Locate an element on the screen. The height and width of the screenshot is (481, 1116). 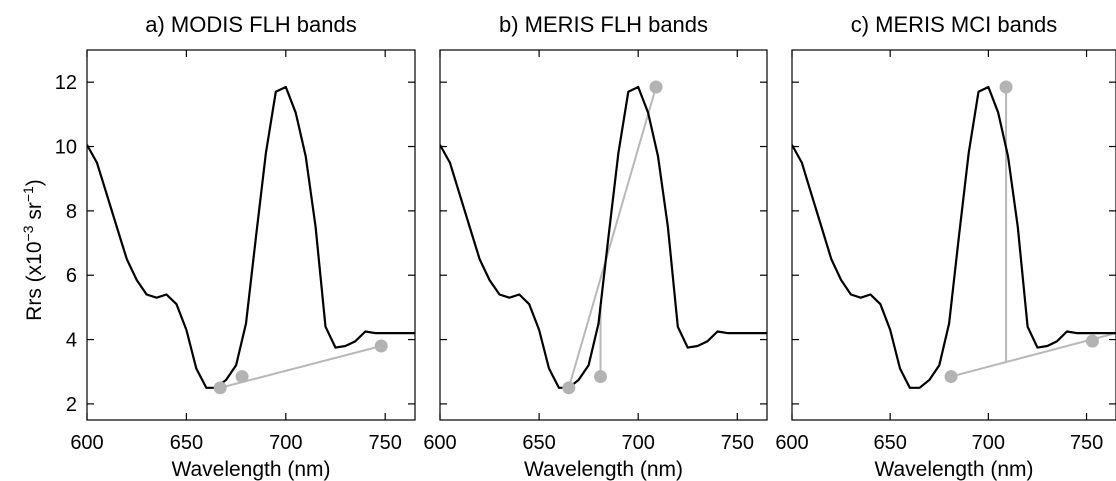
y-axis-label-end: ) is located at coordinates (34, 182).